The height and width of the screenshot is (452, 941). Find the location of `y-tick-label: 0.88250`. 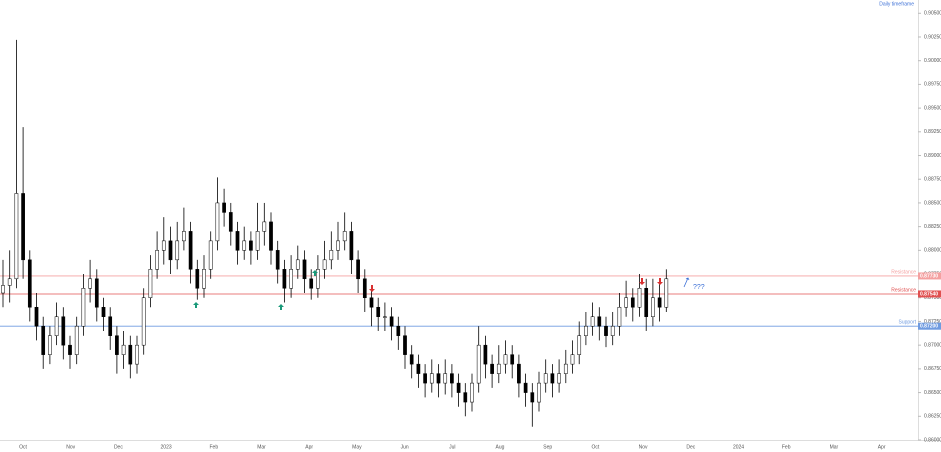

y-tick-label: 0.88250 is located at coordinates (932, 227).